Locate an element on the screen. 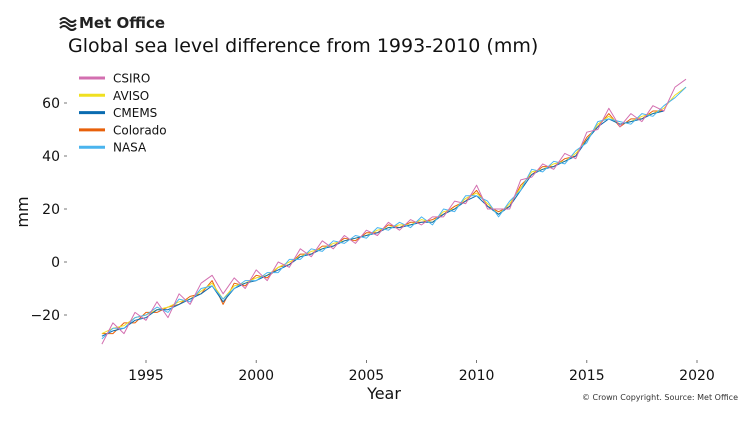 Image resolution: width=750 pixels, height=426 pixels. x-tick-label: 2020 is located at coordinates (697, 376).